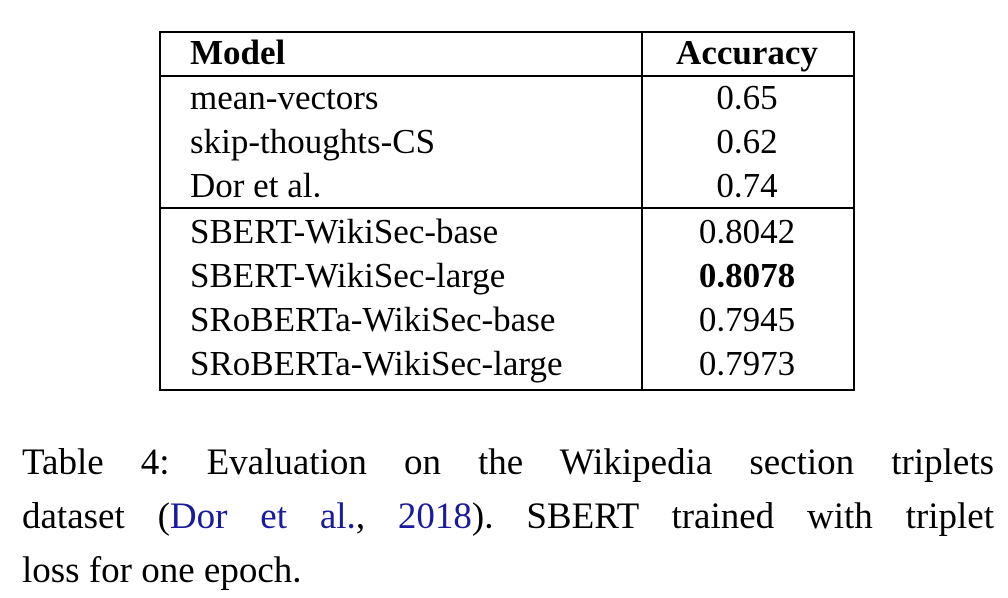 The image size is (1008, 598). Describe the element at coordinates (162, 570) in the screenshot. I see `caption-line: loss for one epoch.` at that location.